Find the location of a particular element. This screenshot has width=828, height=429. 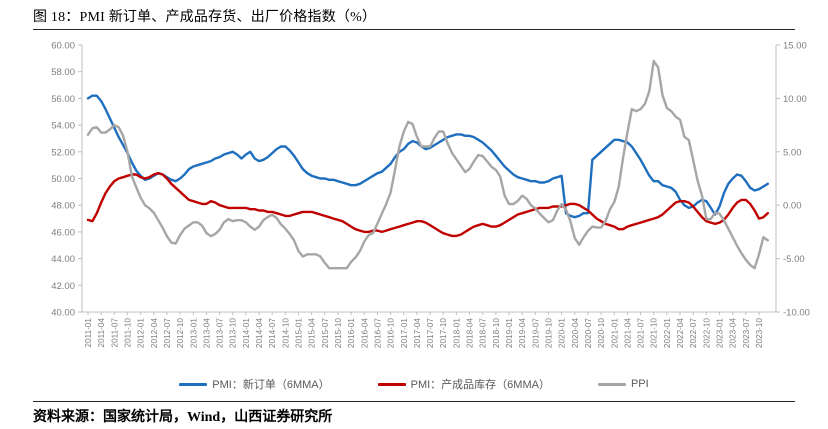

x-tick-label: 2019-07 is located at coordinates (535, 333).